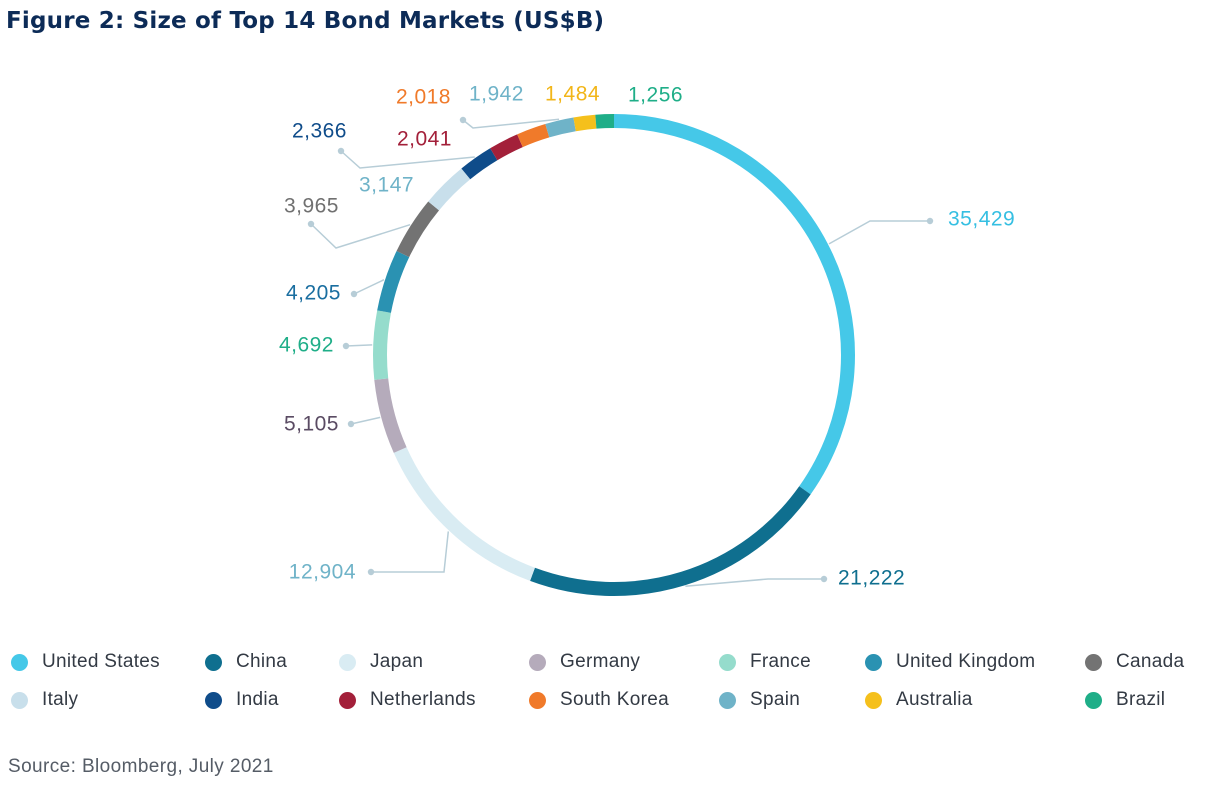  I want to click on data-label-netherlands: 2,041, so click(424, 139).